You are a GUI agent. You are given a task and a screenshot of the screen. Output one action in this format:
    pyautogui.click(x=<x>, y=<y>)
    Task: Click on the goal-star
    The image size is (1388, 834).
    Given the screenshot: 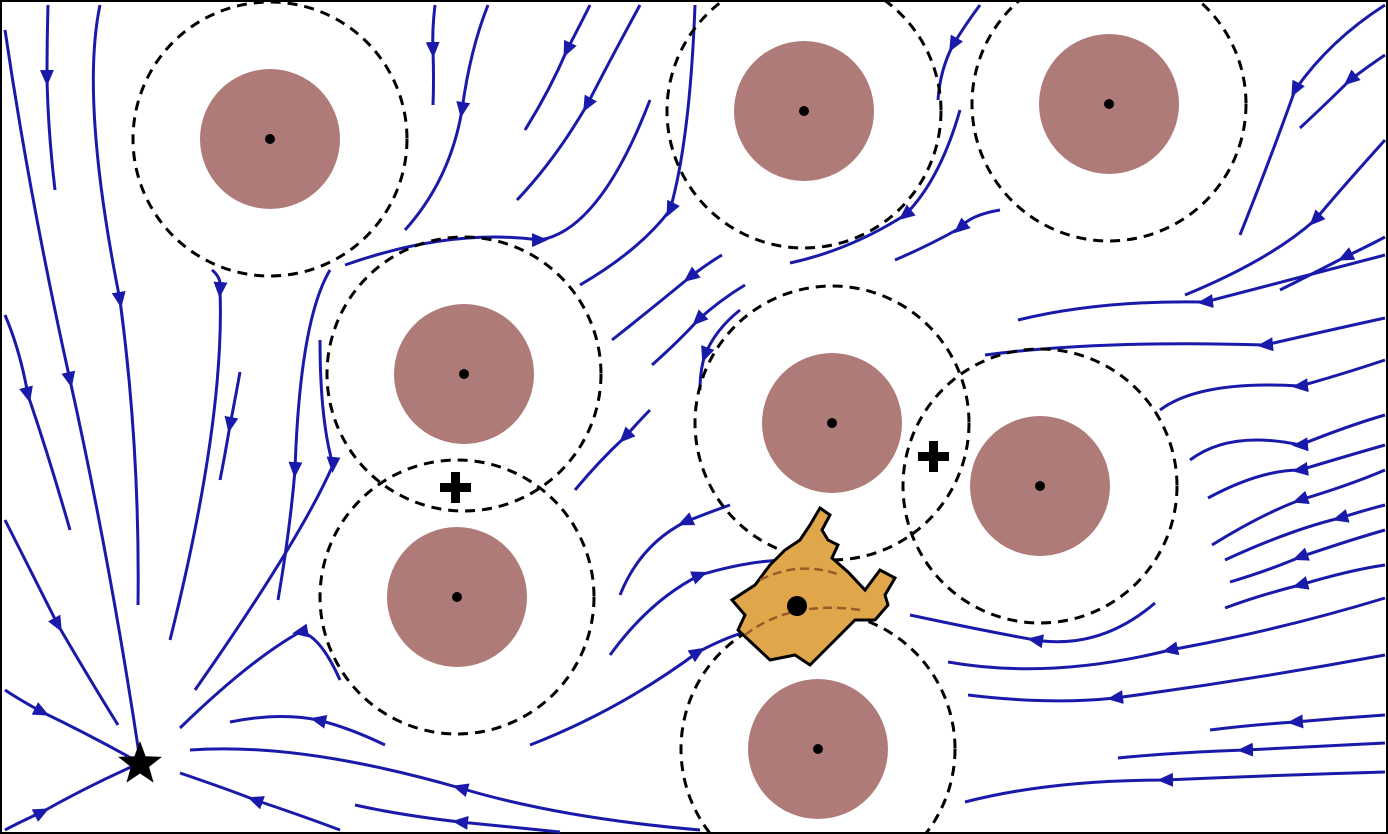 What is the action you would take?
    pyautogui.click(x=140, y=762)
    